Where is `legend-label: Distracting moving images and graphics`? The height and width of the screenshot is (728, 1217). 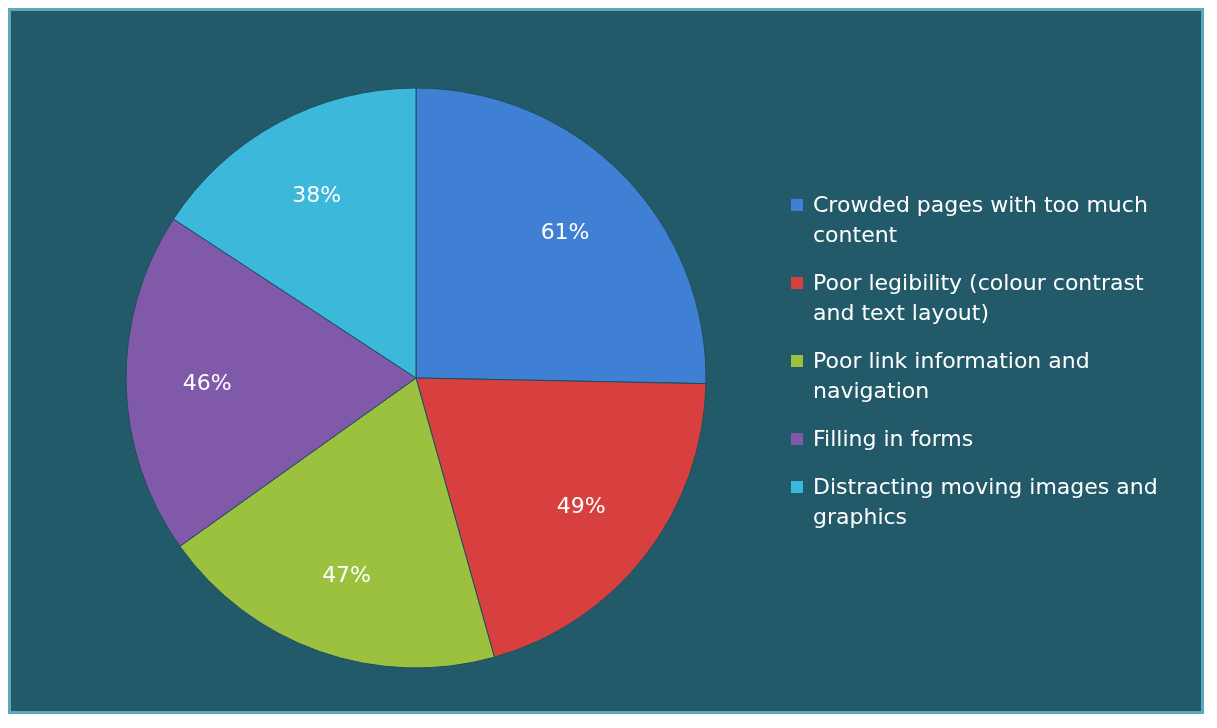
legend-label: Distracting moving images and graphics is located at coordinates (986, 502).